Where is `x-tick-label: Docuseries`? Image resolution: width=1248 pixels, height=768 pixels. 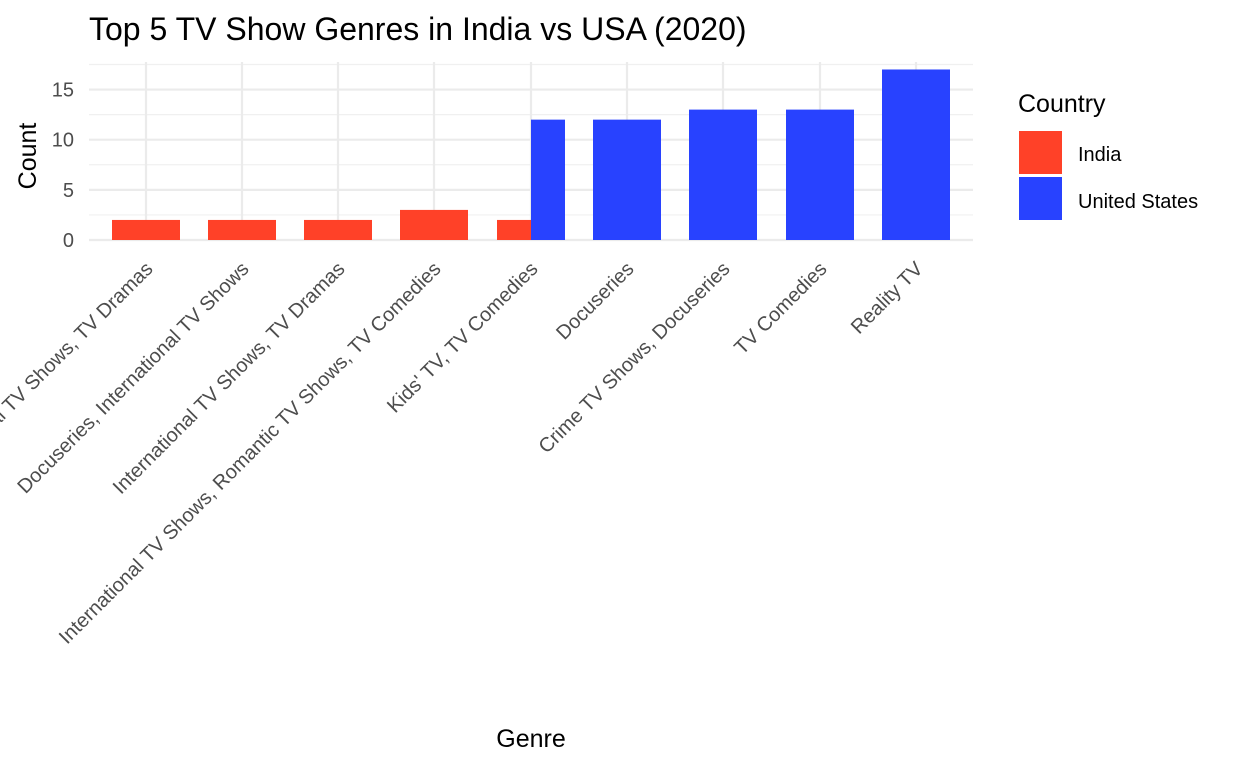 x-tick-label: Docuseries is located at coordinates (595, 301).